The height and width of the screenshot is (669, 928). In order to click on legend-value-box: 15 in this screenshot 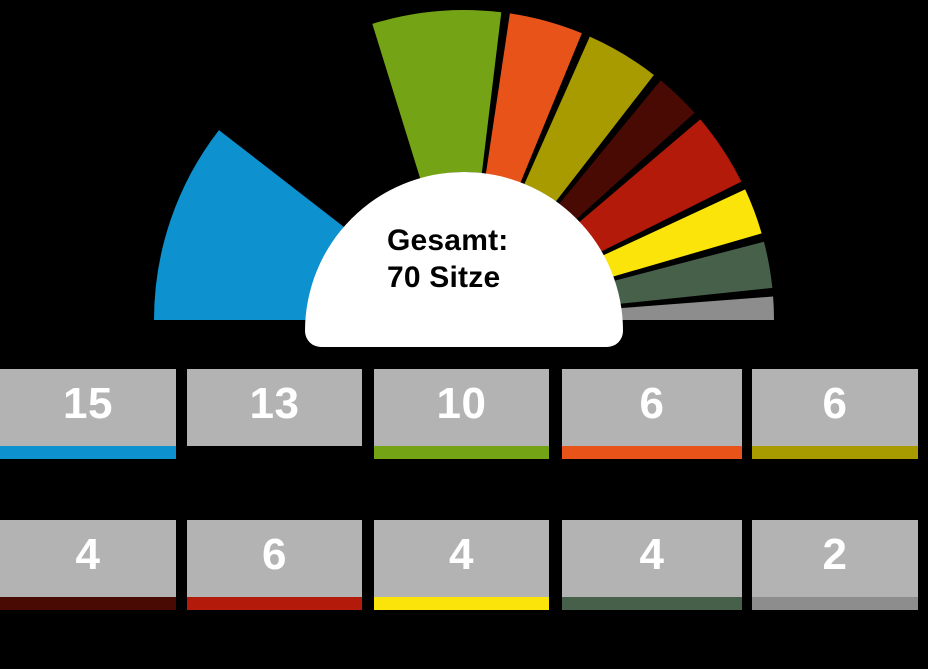, I will do `click(88, 407)`.